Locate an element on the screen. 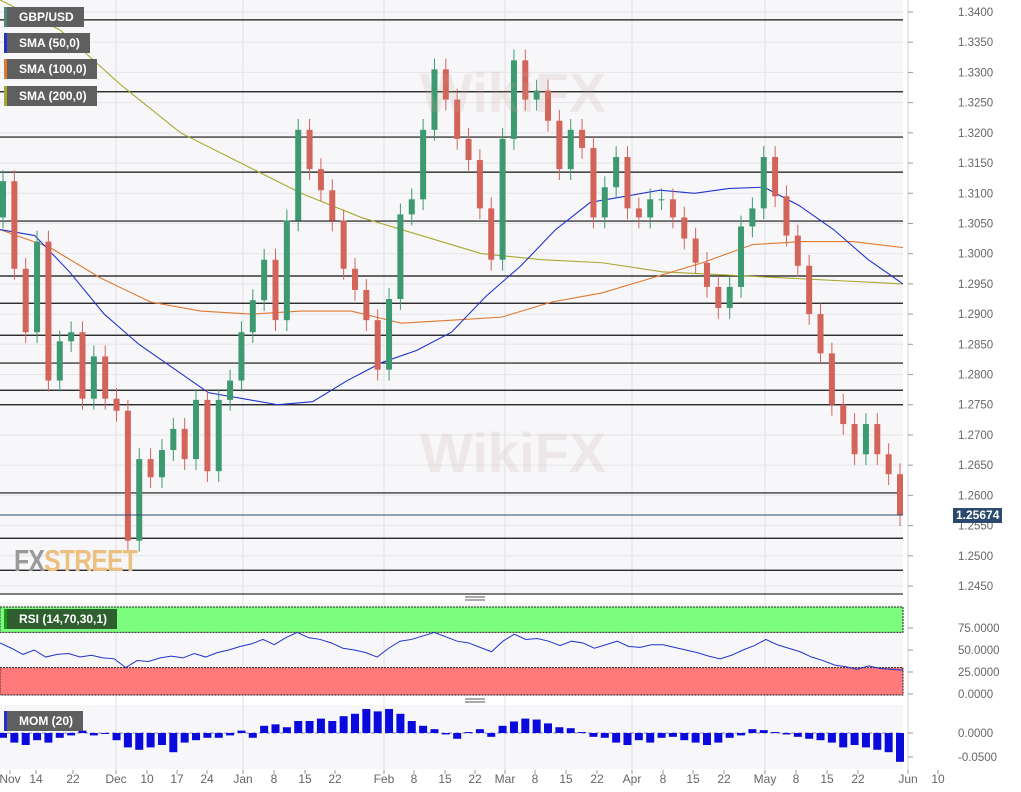 Image resolution: width=1021 pixels, height=792 pixels. price-tick-label: 1.2650 is located at coordinates (975, 466).